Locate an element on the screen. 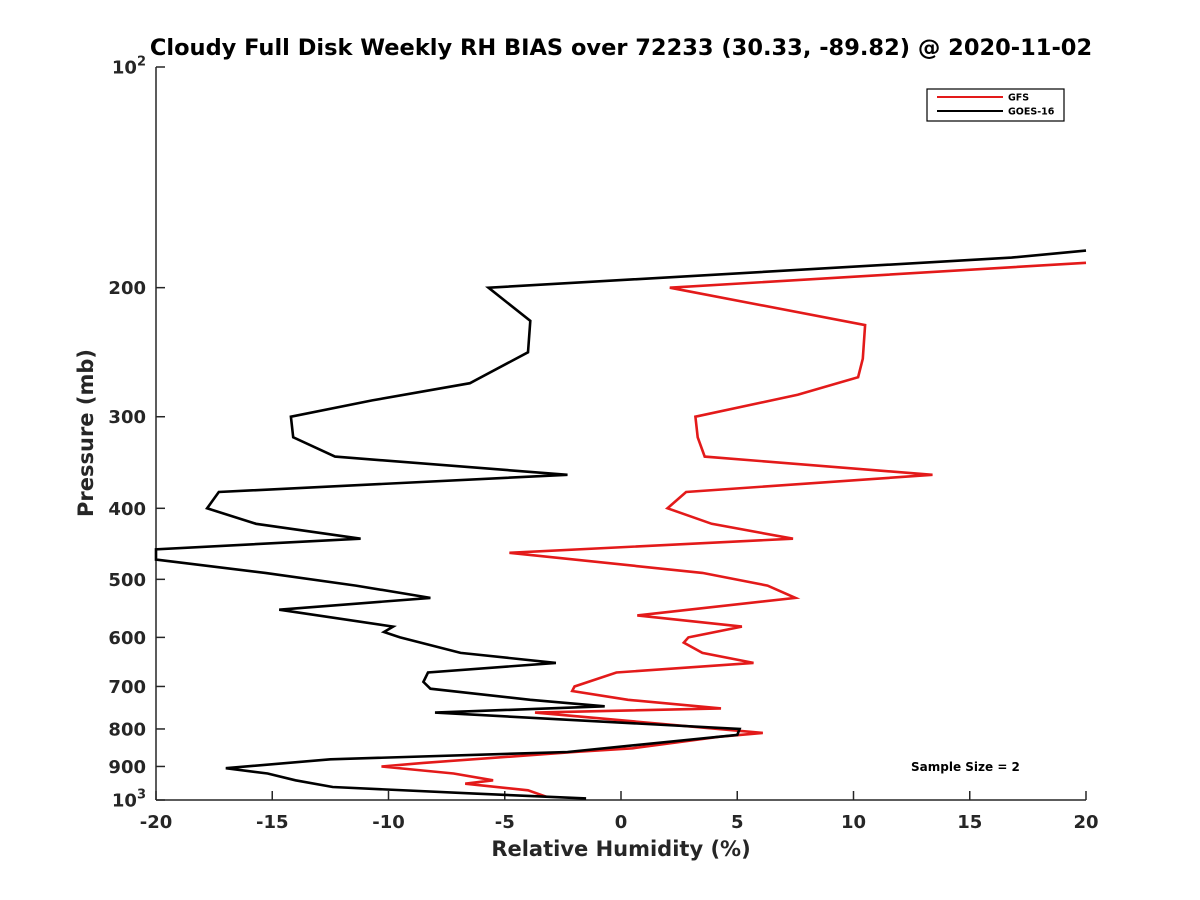 This screenshot has width=1200, height=900. y-tick-label: 300 is located at coordinates (127, 417).